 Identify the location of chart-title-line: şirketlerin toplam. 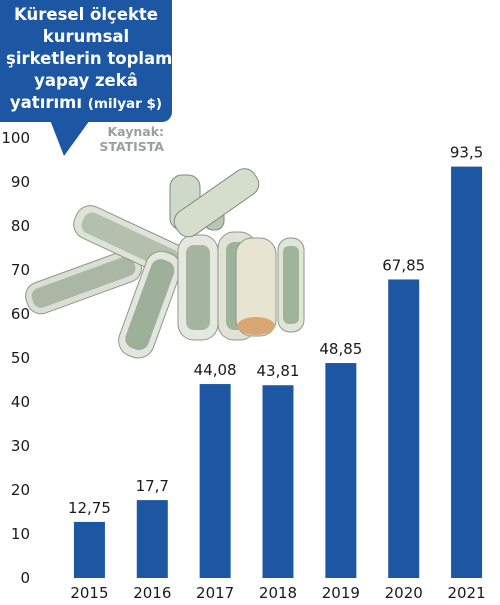
(89, 58).